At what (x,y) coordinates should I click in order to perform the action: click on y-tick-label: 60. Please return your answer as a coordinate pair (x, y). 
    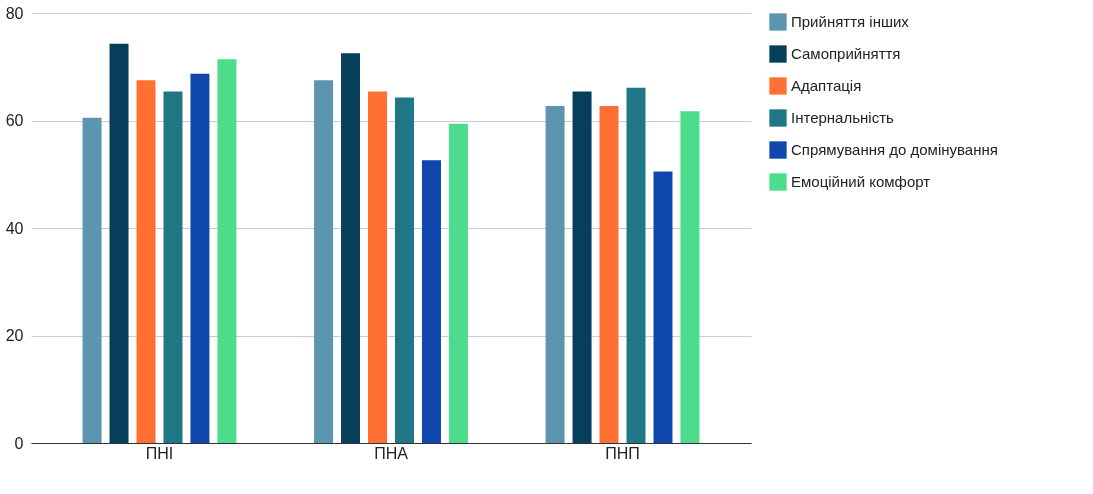
    Looking at the image, I should click on (14, 120).